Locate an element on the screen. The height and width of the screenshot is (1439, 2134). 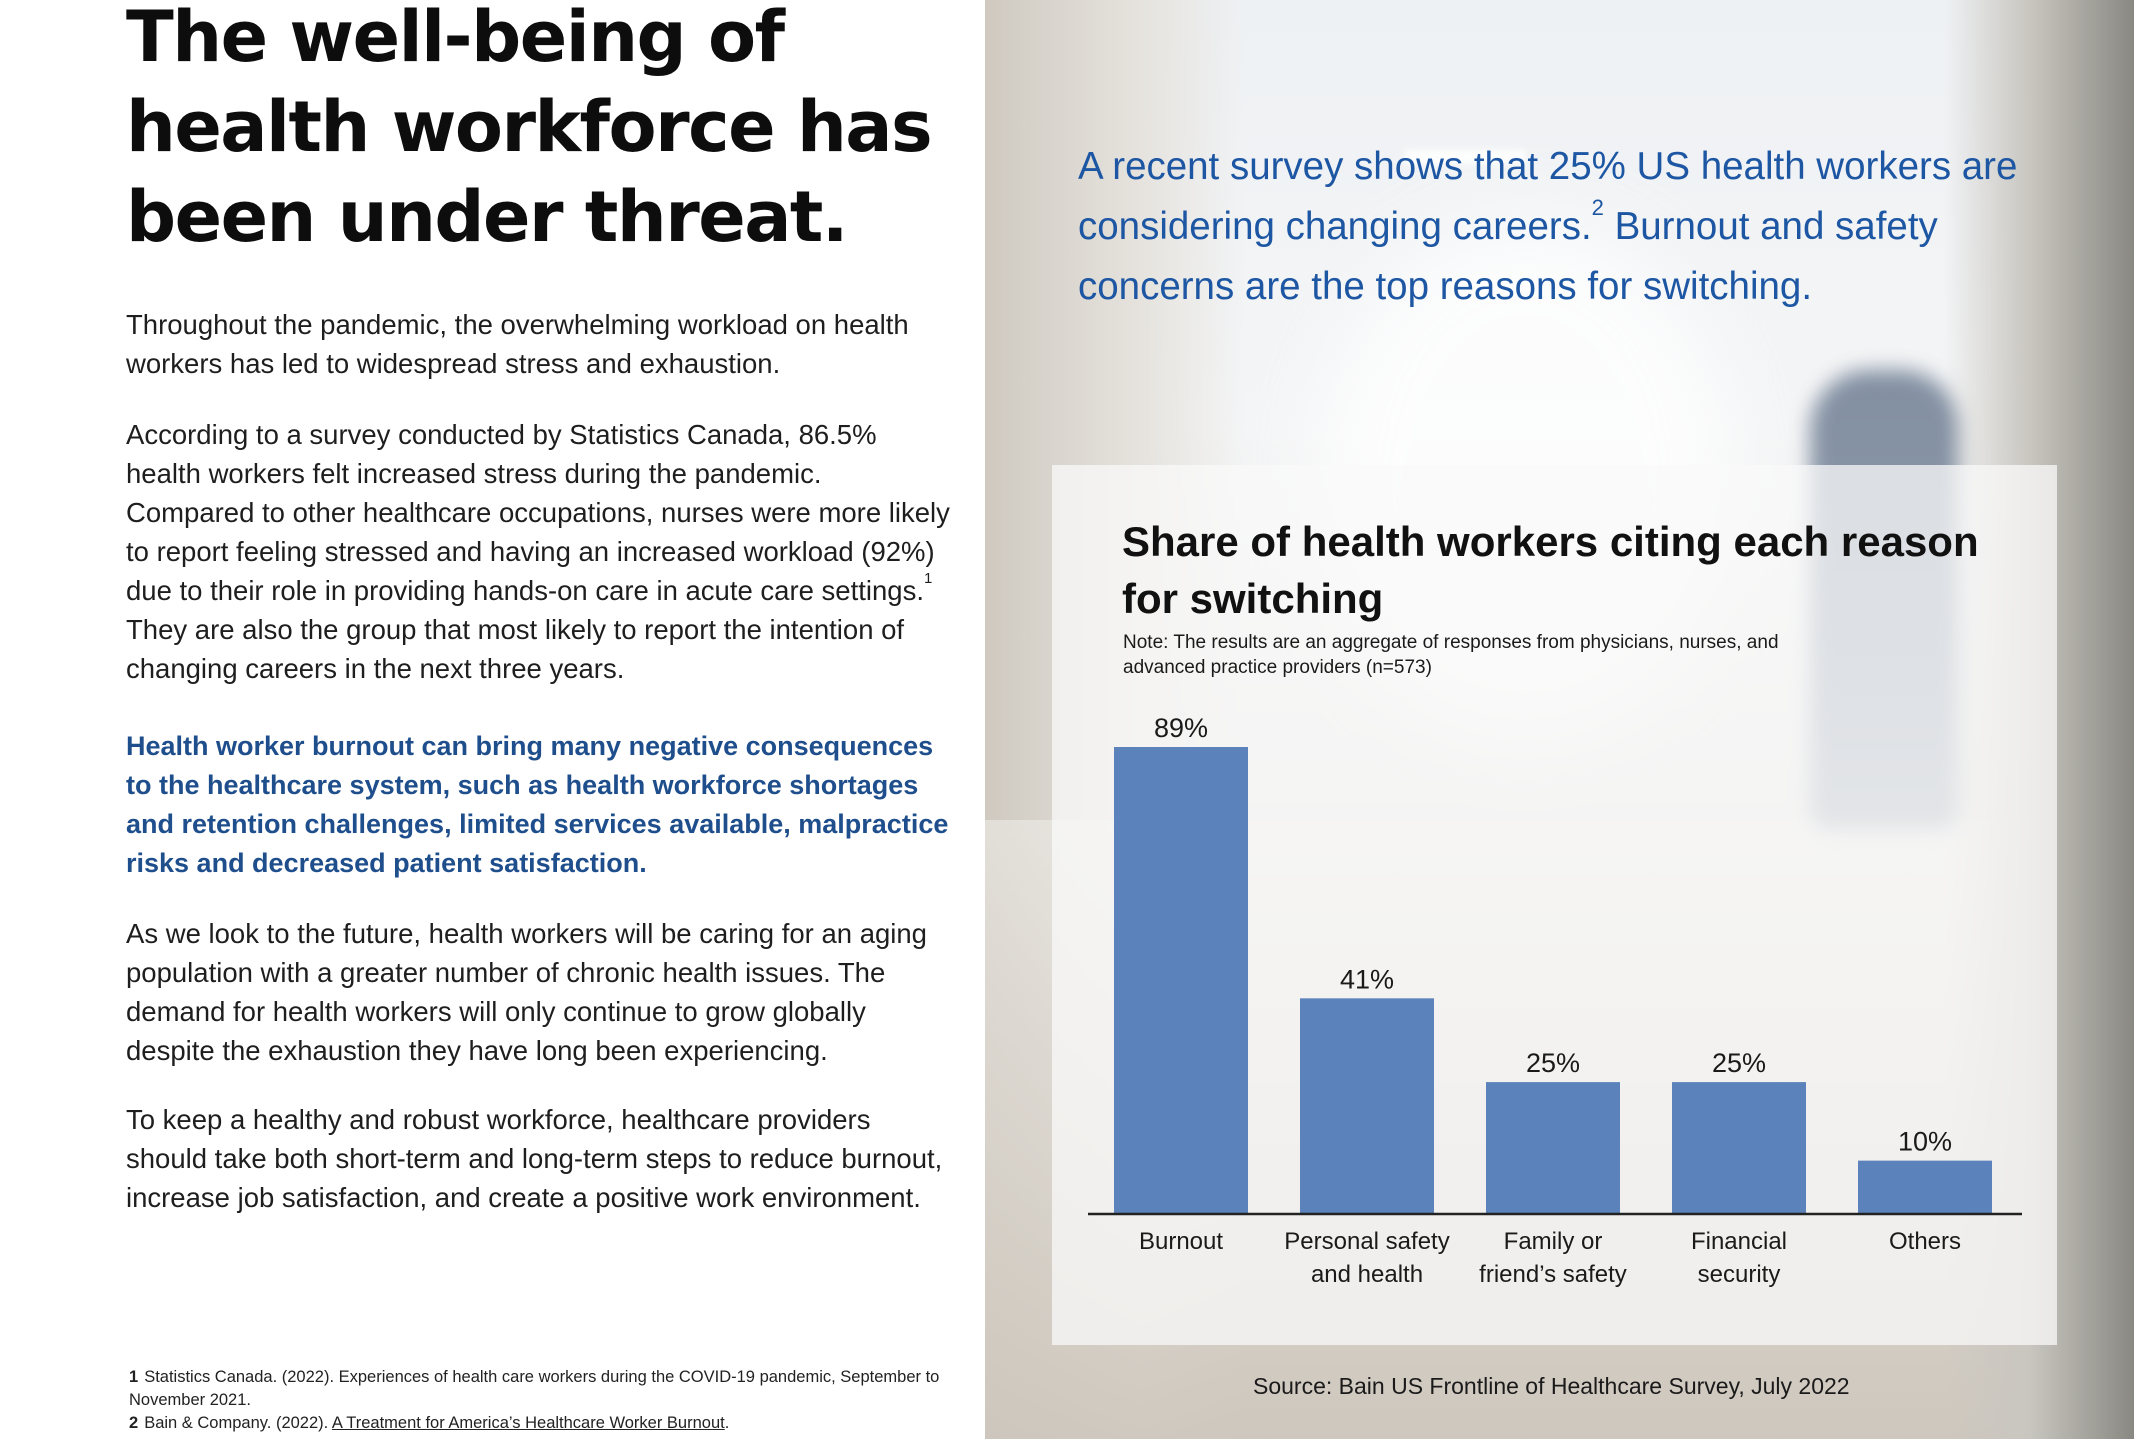
footnote-text: Bain & Company. (2022). is located at coordinates (238, 1423).